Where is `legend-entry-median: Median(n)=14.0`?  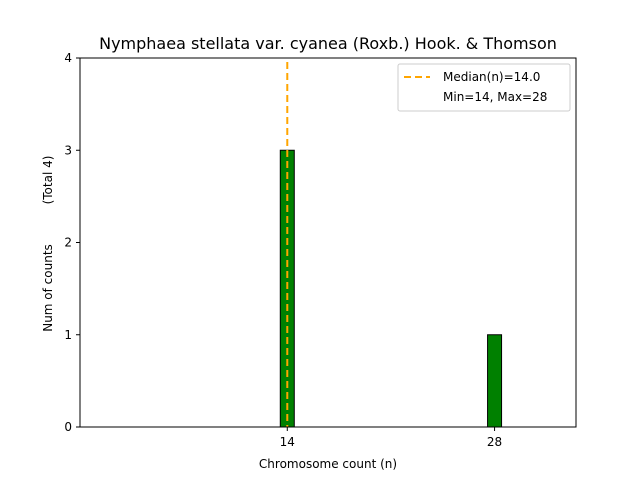 legend-entry-median: Median(n)=14.0 is located at coordinates (491, 77).